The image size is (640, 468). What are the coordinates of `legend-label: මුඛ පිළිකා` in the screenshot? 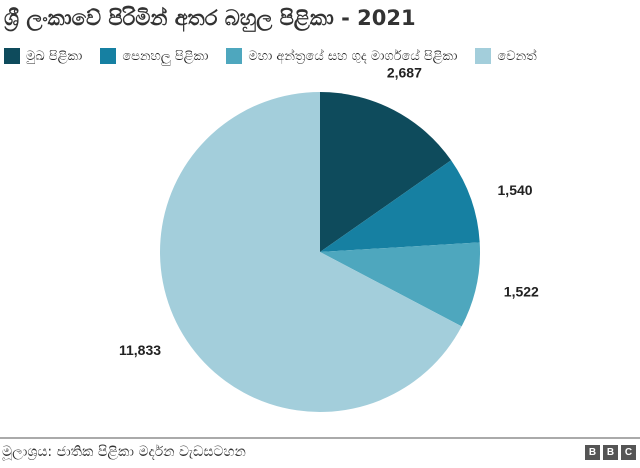 It's located at (54, 56).